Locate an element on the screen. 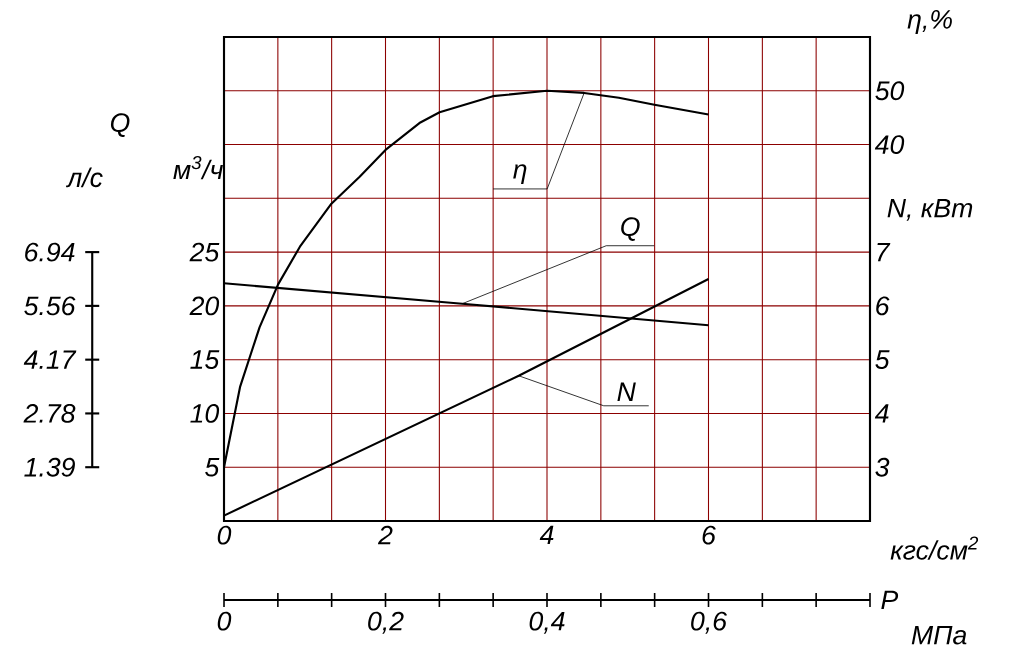  text: 4.17 is located at coordinates (50, 359).